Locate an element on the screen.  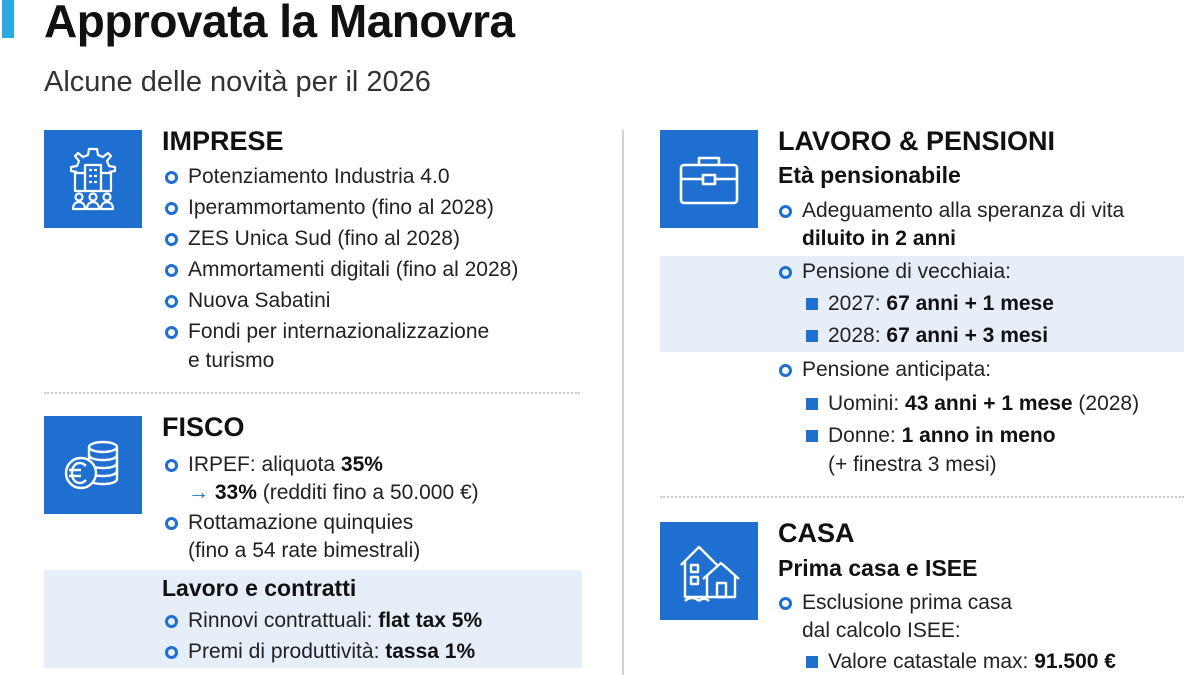
esclusione-line: Esclusione prima casa is located at coordinates (907, 602).